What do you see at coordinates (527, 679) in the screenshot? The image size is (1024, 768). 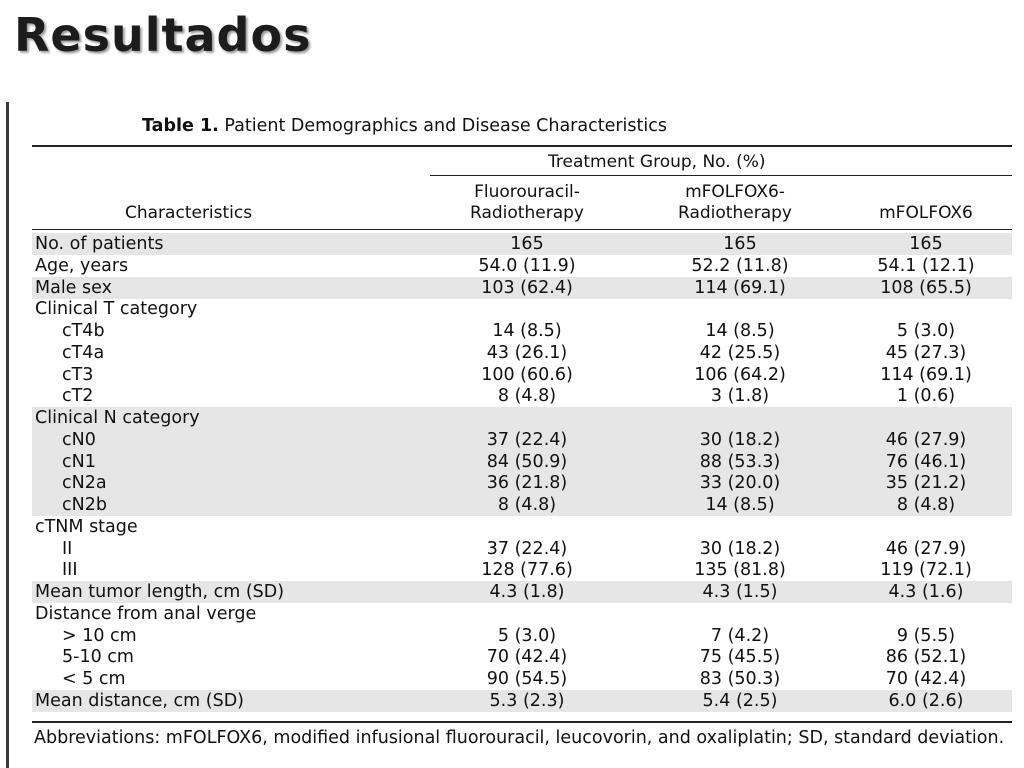 I see `cell-fluorouracil-radiotherapy: 90 (54.5)` at bounding box center [527, 679].